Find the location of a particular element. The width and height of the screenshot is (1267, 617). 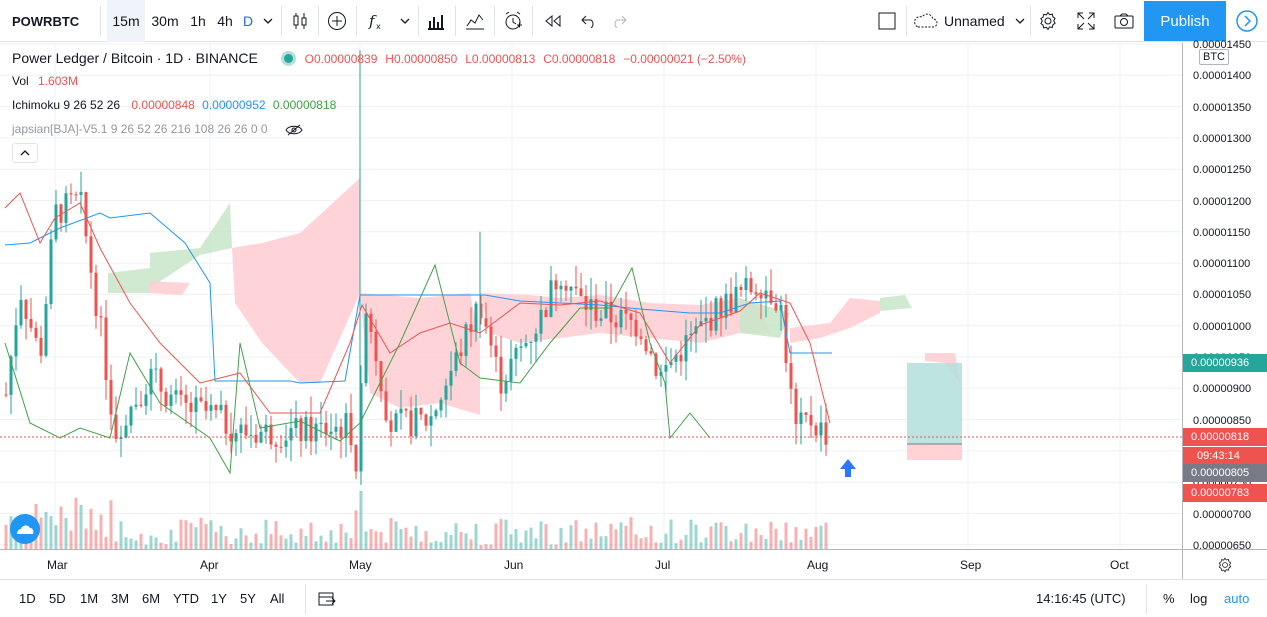

financials-button is located at coordinates (436, 21).